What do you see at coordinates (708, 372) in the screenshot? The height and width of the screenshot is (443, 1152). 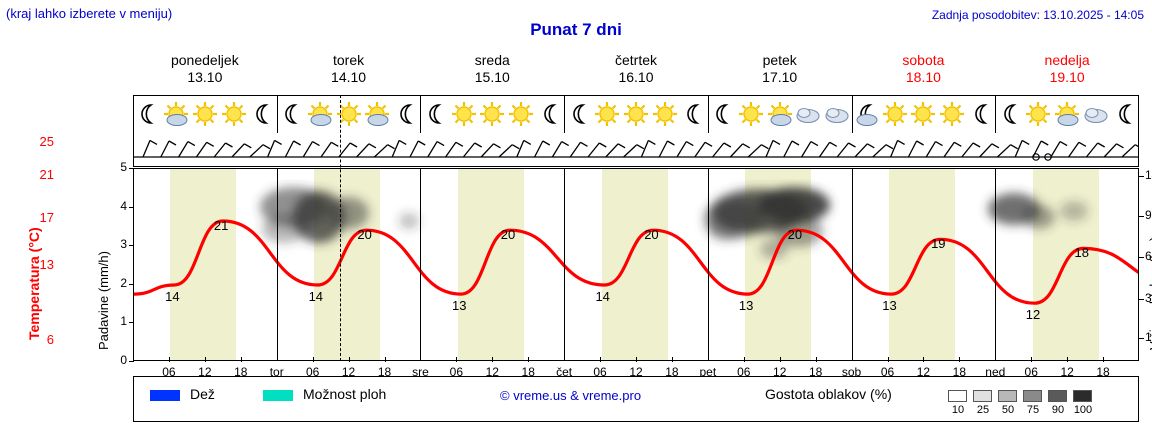 I see `x-tick-day: pet` at bounding box center [708, 372].